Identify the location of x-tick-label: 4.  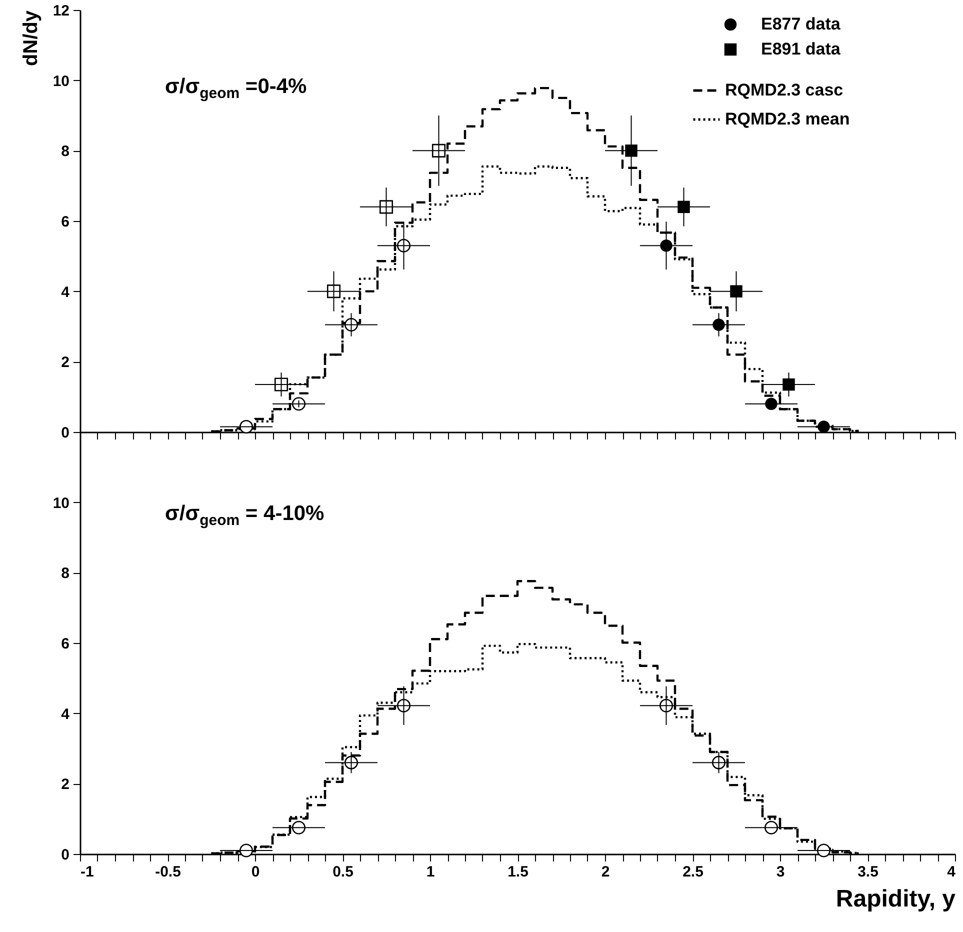
(951, 872).